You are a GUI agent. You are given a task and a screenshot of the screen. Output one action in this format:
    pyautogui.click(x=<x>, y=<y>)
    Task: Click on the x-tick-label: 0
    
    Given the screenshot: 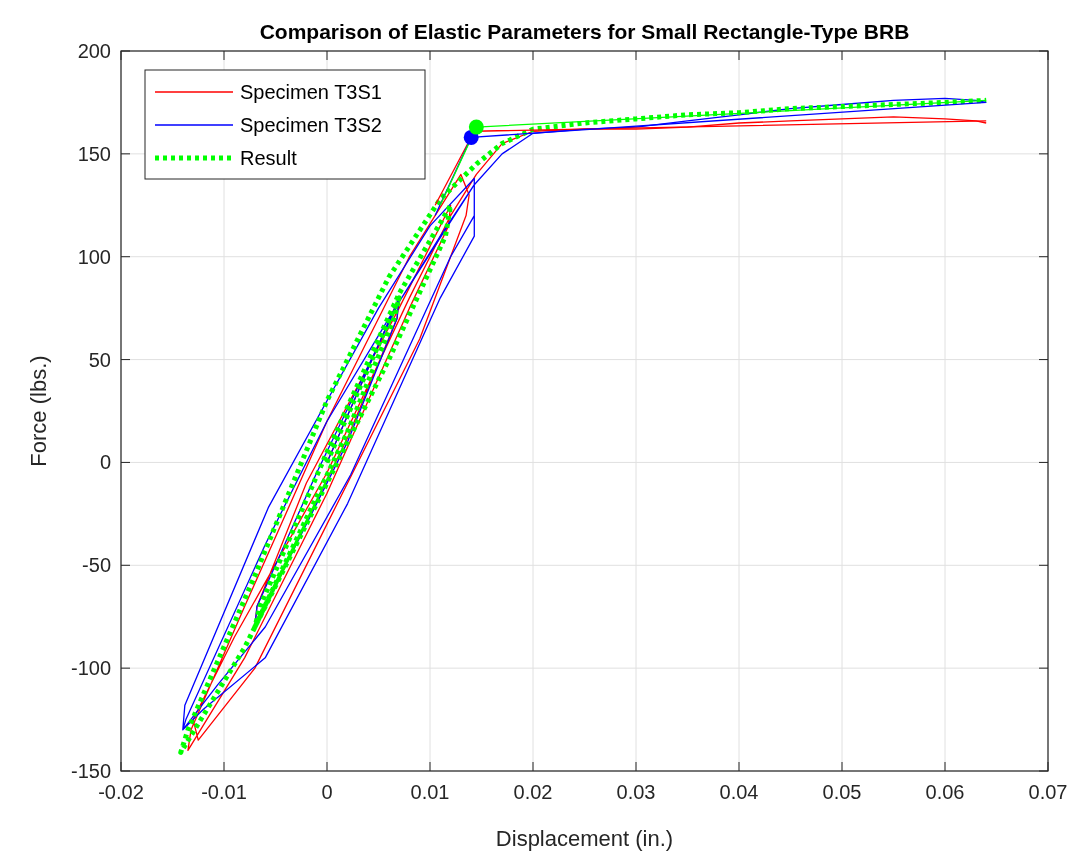 What is the action you would take?
    pyautogui.click(x=327, y=792)
    